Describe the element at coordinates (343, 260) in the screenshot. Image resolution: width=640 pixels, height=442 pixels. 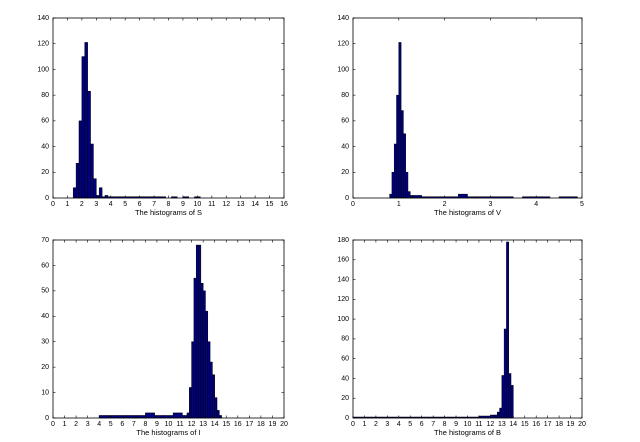
I see `y-tick-label: 160` at that location.